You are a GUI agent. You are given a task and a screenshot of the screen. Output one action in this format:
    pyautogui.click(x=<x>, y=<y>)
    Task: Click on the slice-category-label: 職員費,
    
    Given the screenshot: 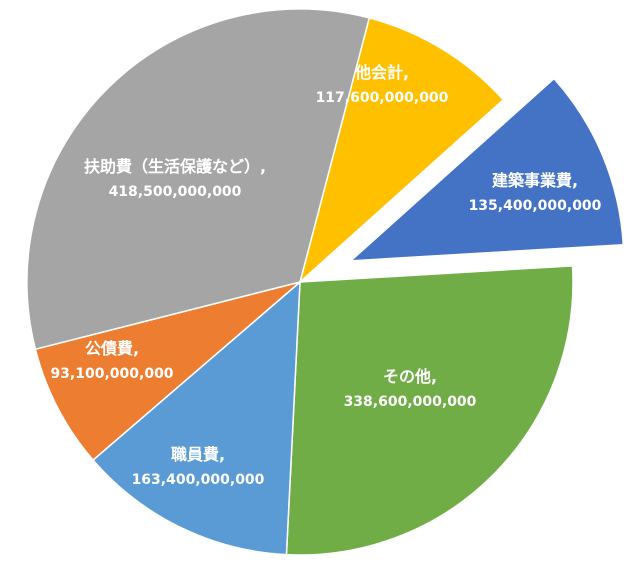 What is the action you would take?
    pyautogui.click(x=198, y=454)
    